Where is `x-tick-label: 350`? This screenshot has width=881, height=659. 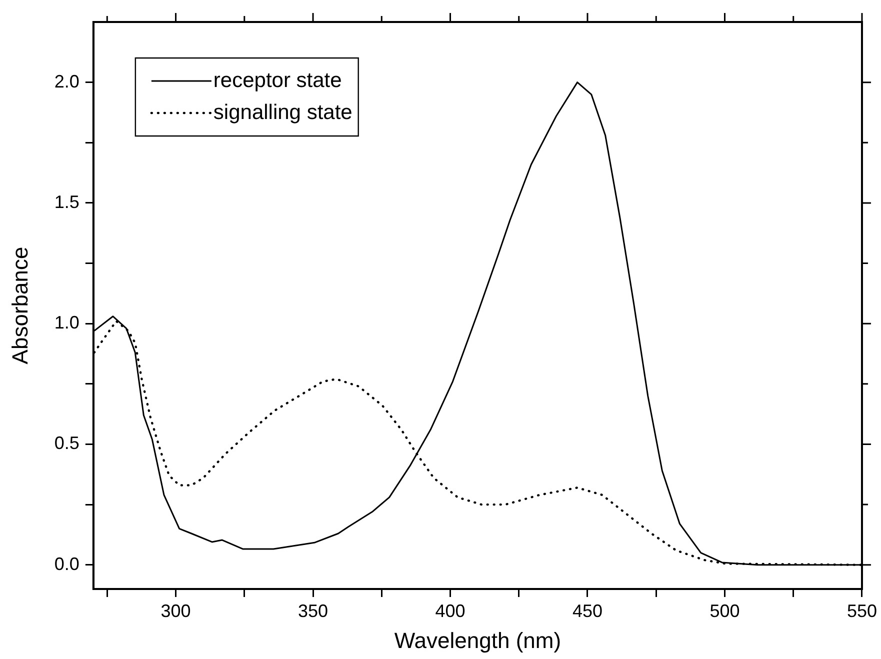 x-tick-label: 350 is located at coordinates (313, 610).